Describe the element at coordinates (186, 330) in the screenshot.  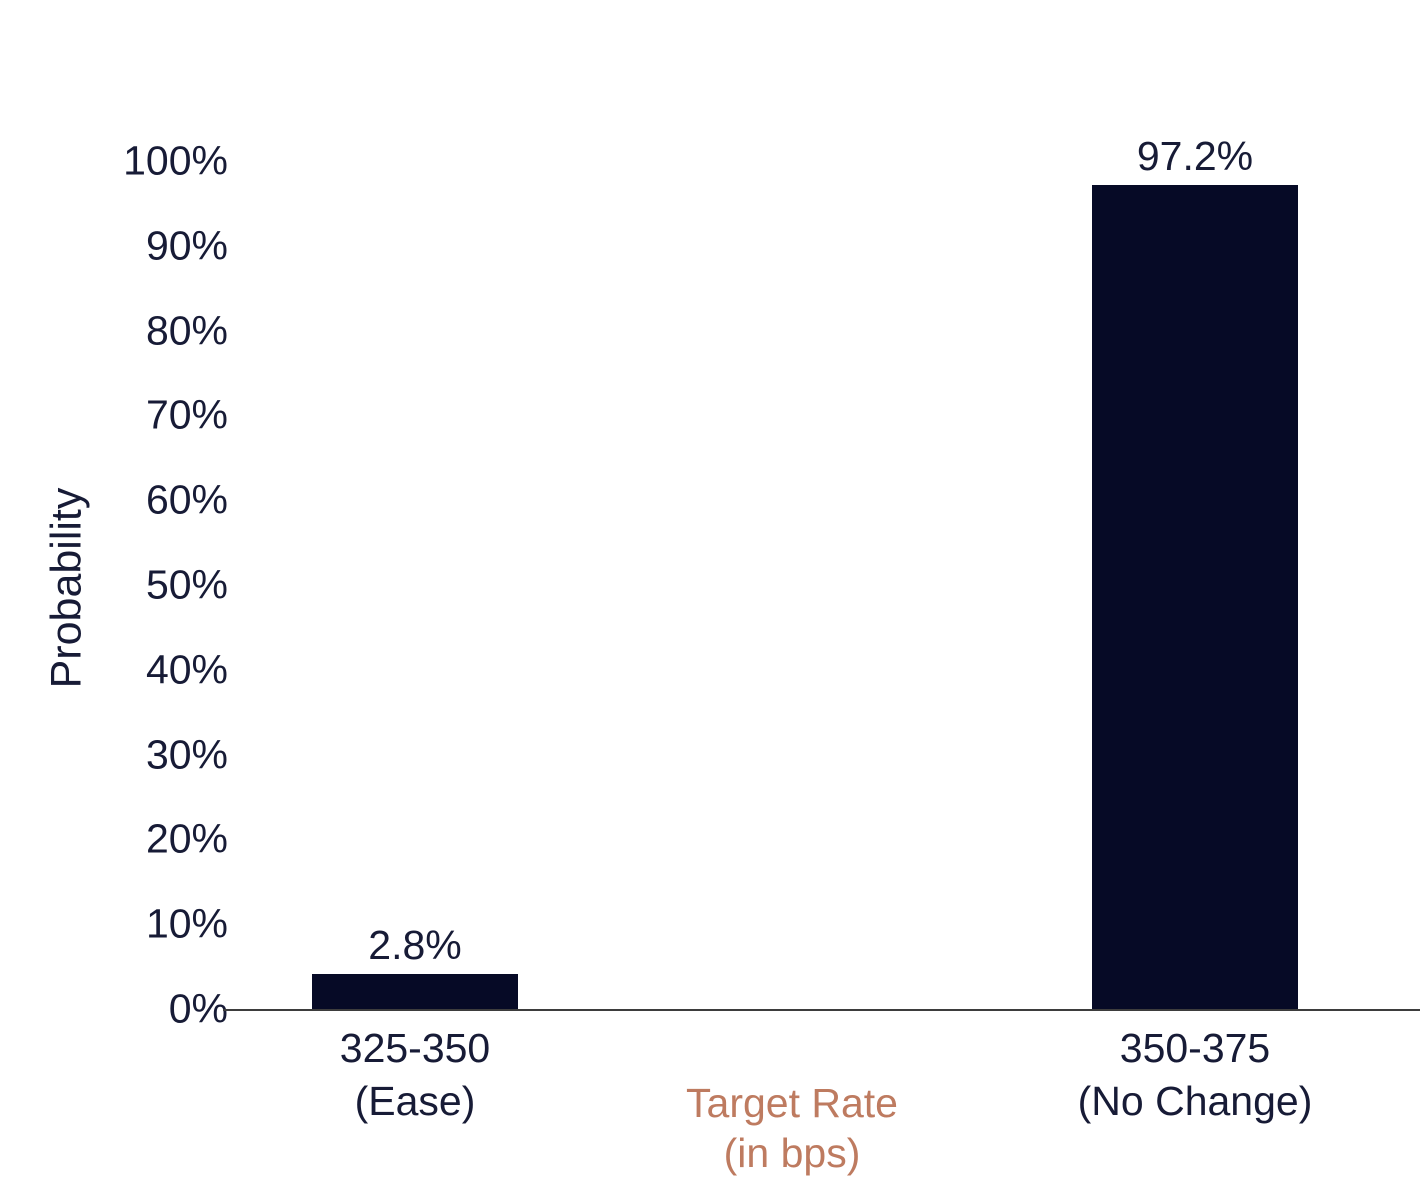
I see `y-tick-label: 80%` at that location.